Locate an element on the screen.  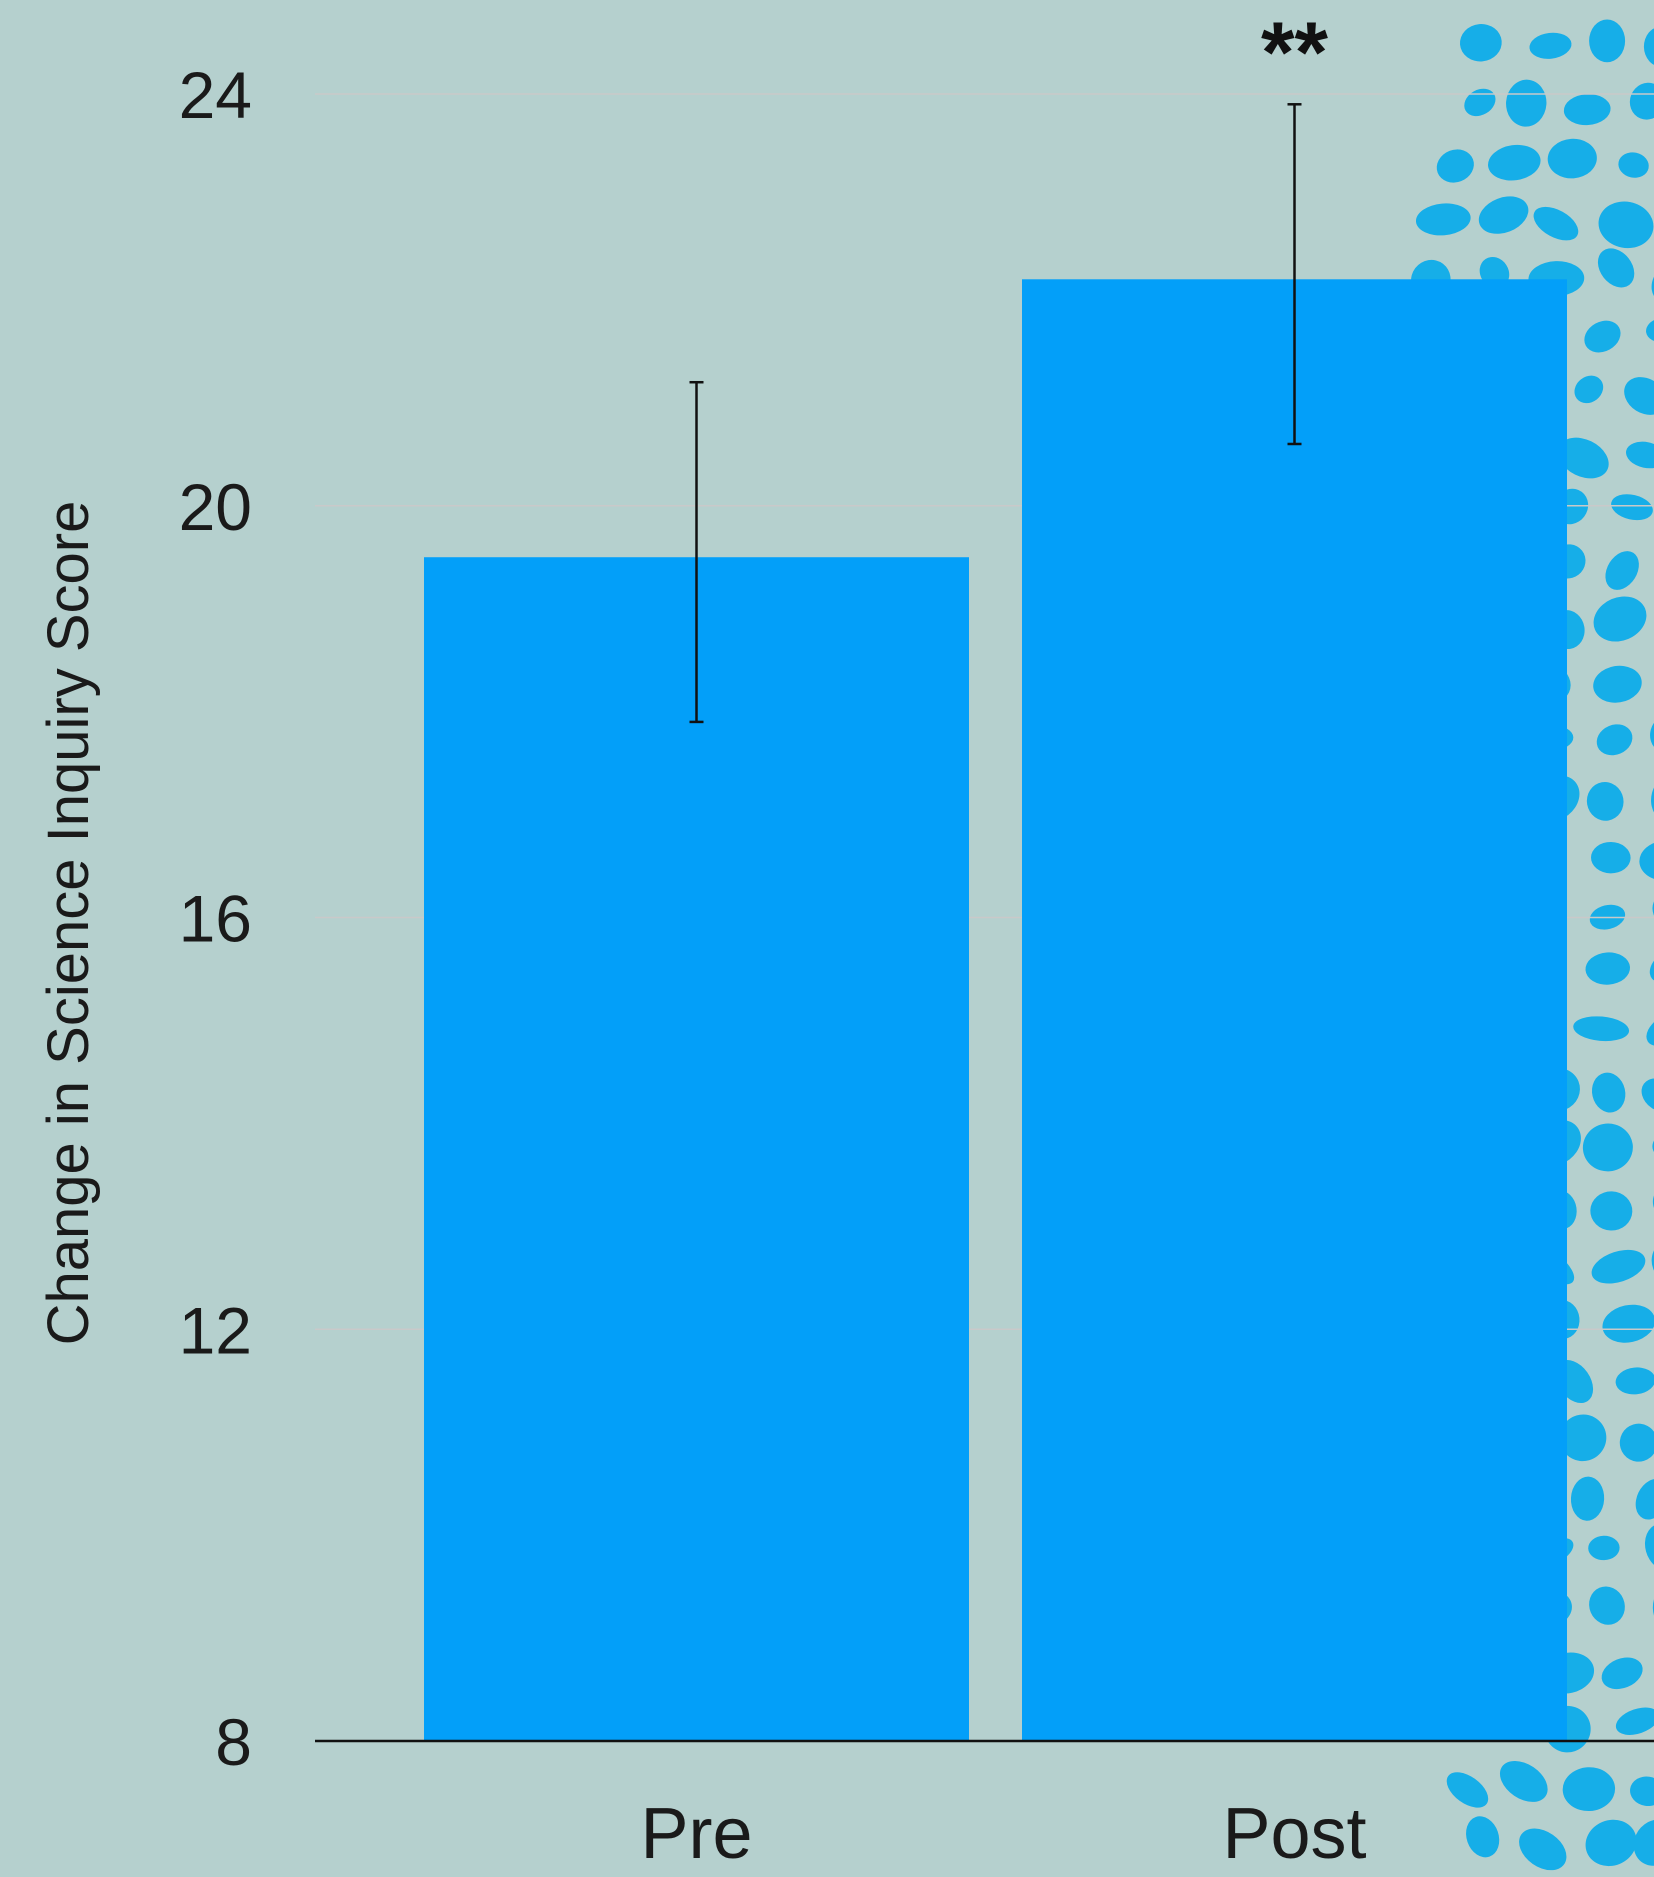
y-tick-labels: 8 12 16 20 24 is located at coordinates (215, 918).